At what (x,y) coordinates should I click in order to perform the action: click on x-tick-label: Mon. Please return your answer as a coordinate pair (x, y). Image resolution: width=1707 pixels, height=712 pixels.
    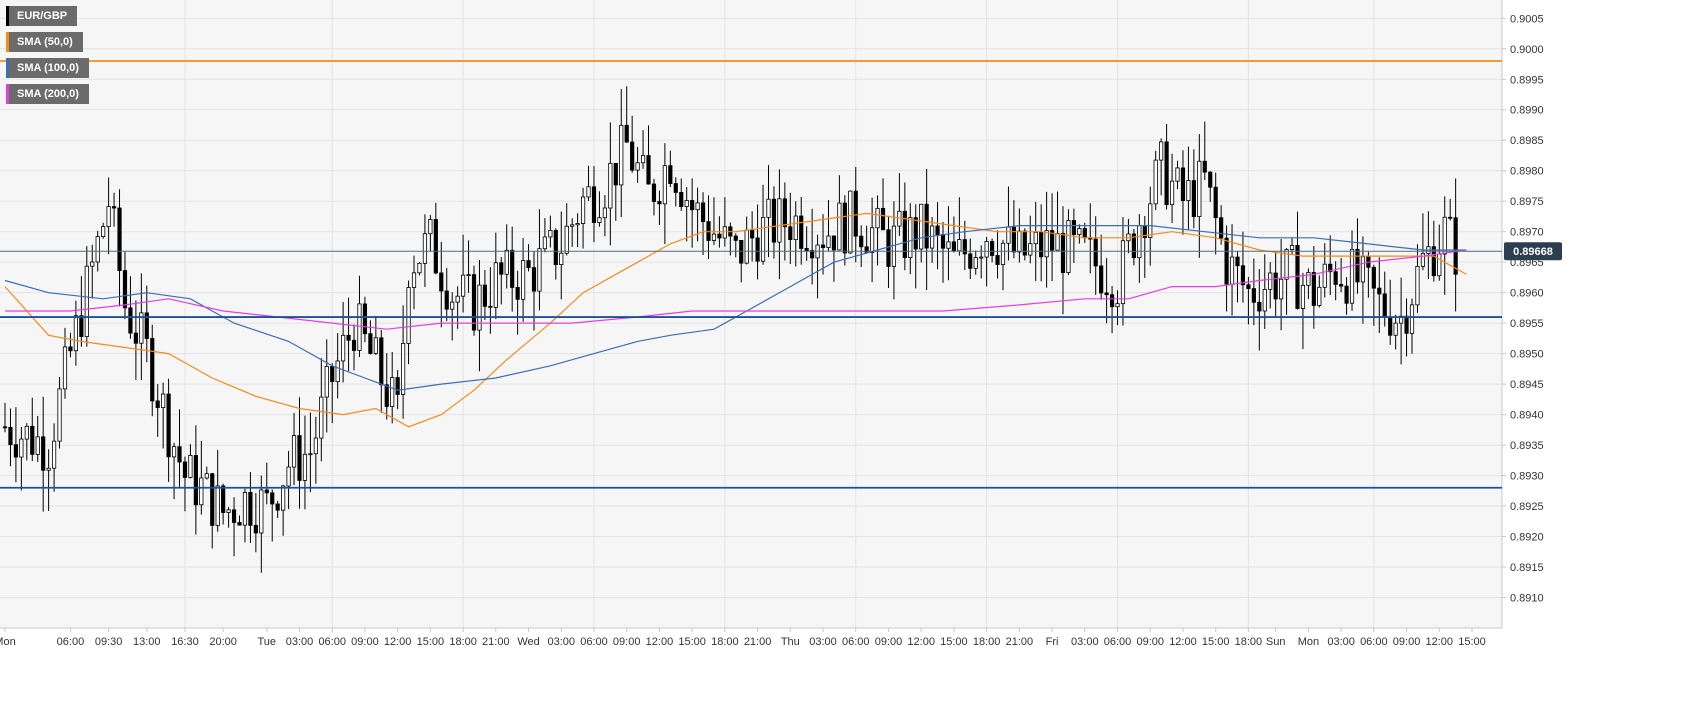
    Looking at the image, I should click on (1308, 642).